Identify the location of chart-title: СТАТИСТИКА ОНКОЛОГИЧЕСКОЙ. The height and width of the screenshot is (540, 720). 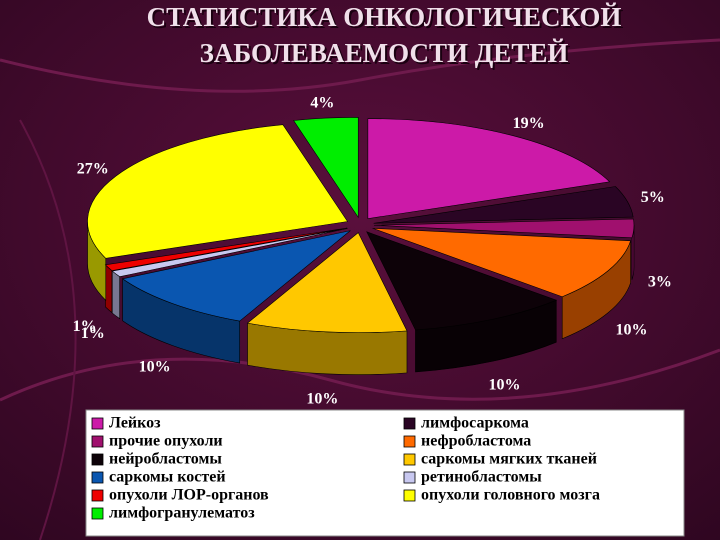
(384, 17).